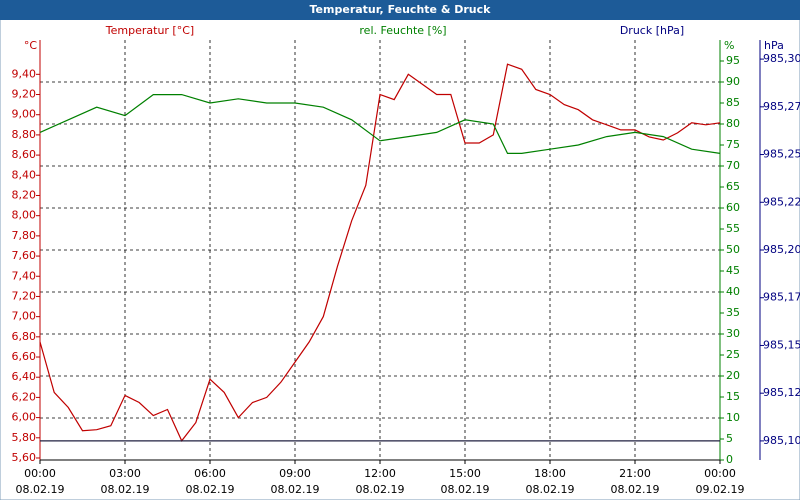 The image size is (800, 500). Describe the element at coordinates (729, 438) in the screenshot. I see `y2-tick-label: 5` at that location.